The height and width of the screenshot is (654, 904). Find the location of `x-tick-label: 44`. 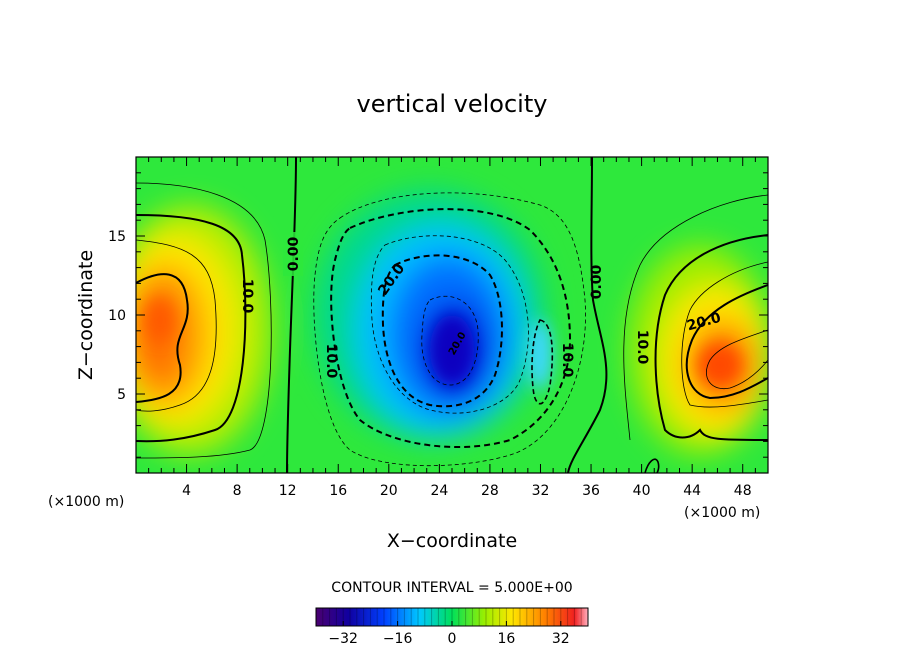

x-tick-label: 44 is located at coordinates (692, 491).